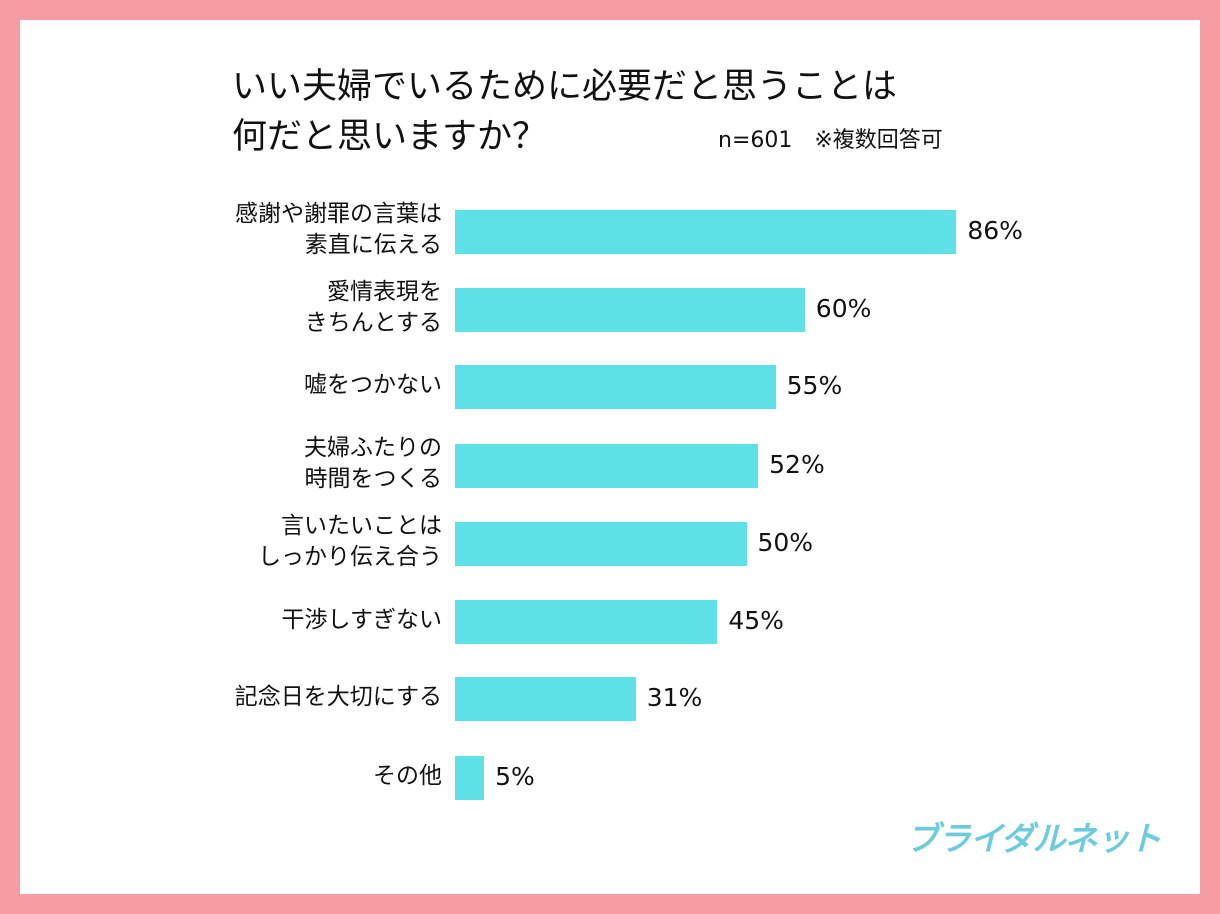 The width and height of the screenshot is (1220, 914). Describe the element at coordinates (361, 619) in the screenshot. I see `category-label: 干渉しすぎない` at that location.